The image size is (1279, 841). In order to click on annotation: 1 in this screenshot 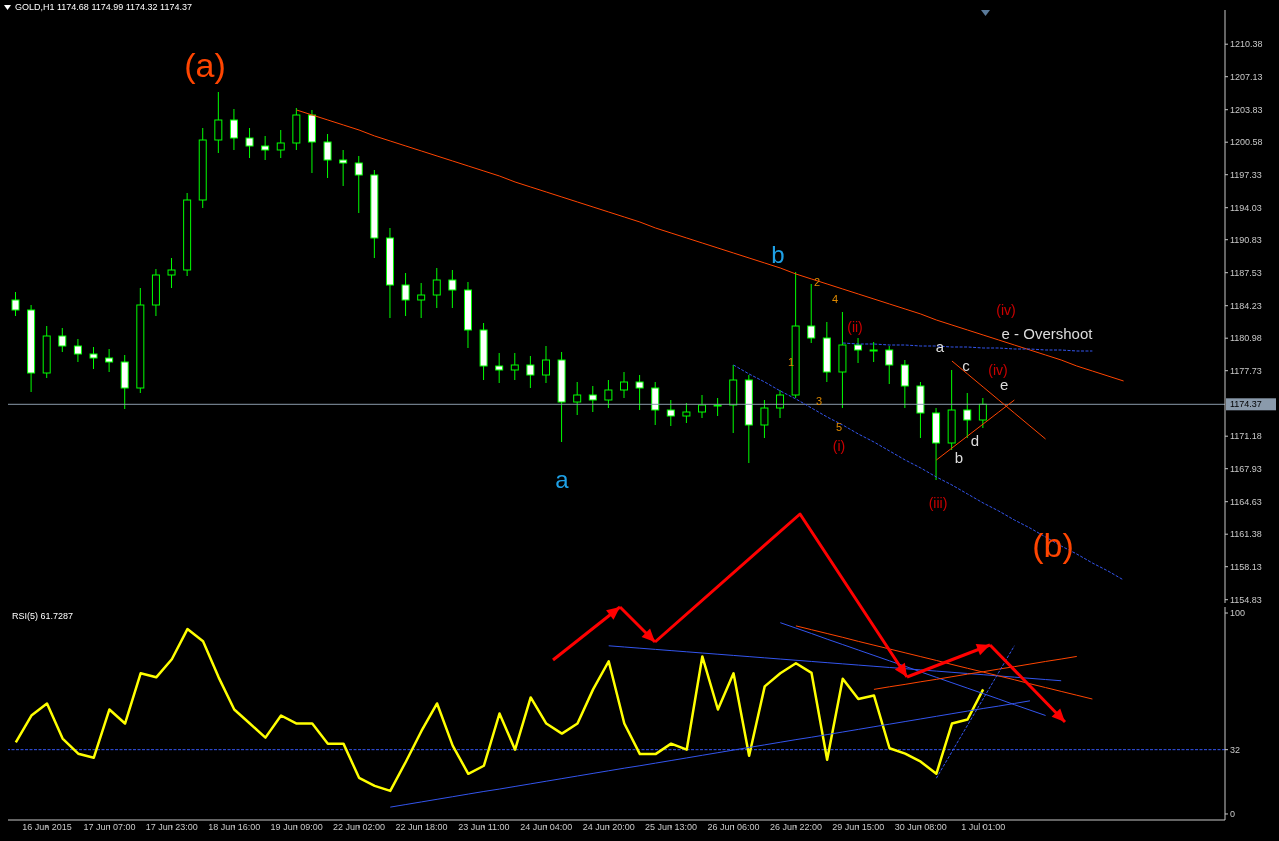, I will do `click(791, 361)`.